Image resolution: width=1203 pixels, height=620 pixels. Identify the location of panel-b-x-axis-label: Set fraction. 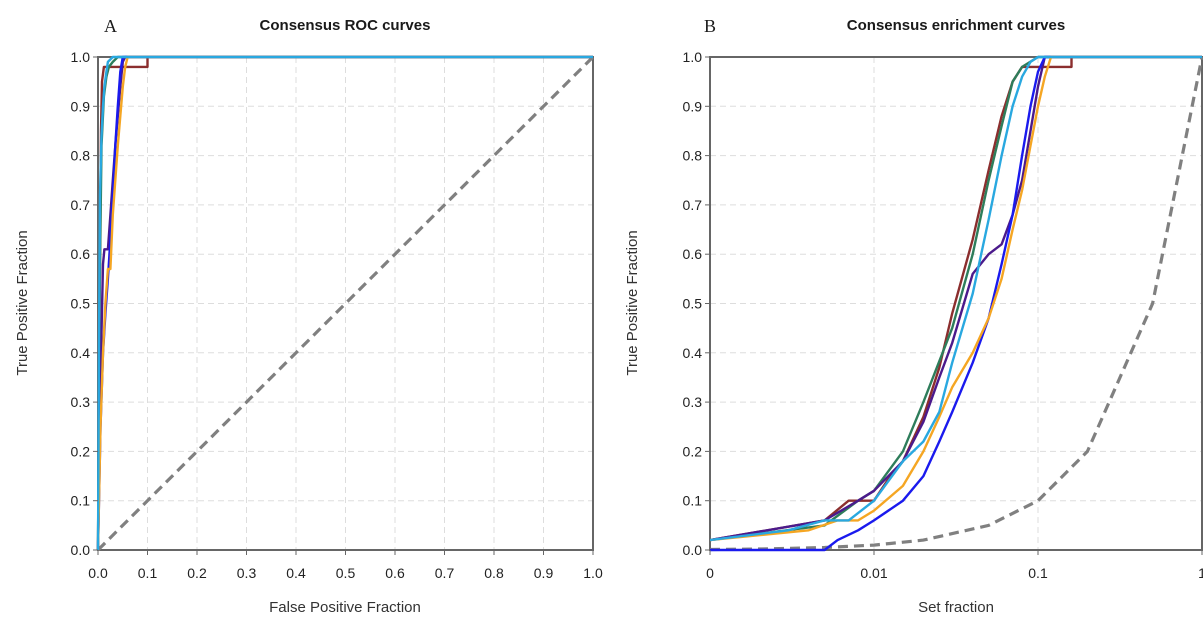
(956, 607).